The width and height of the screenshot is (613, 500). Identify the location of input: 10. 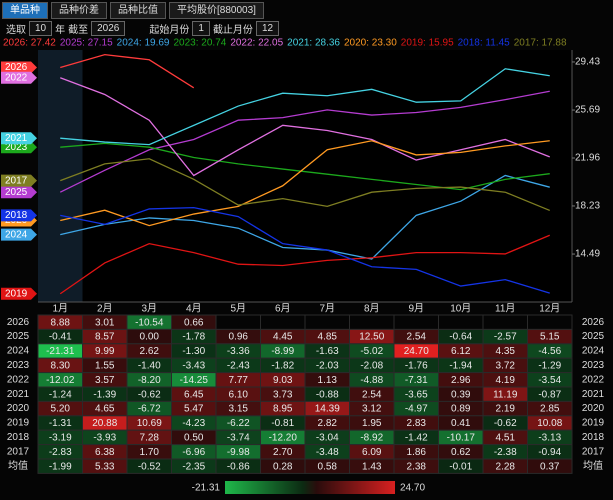
(41, 28).